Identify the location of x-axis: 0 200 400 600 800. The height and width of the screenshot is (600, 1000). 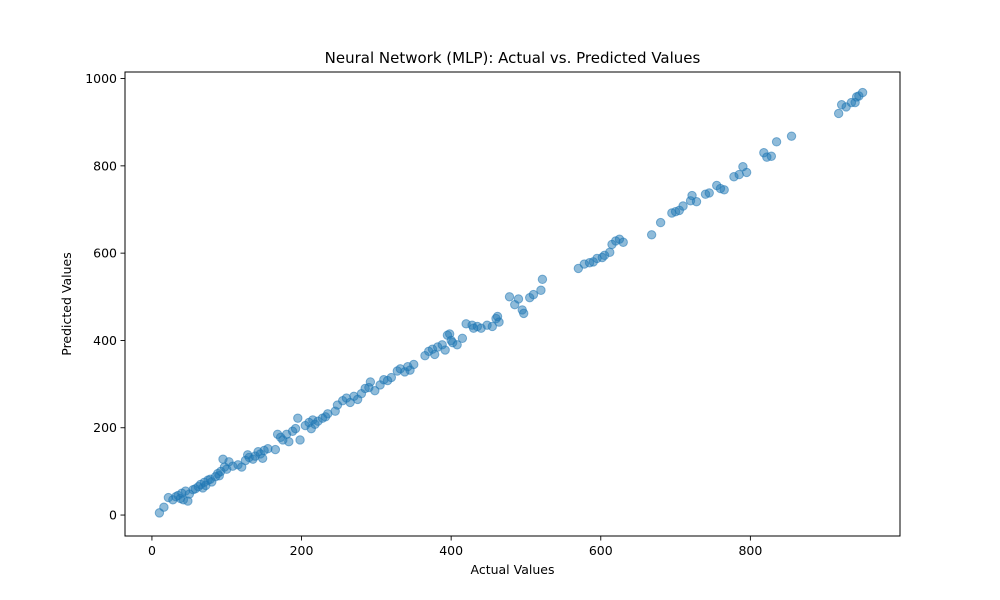
(455, 547).